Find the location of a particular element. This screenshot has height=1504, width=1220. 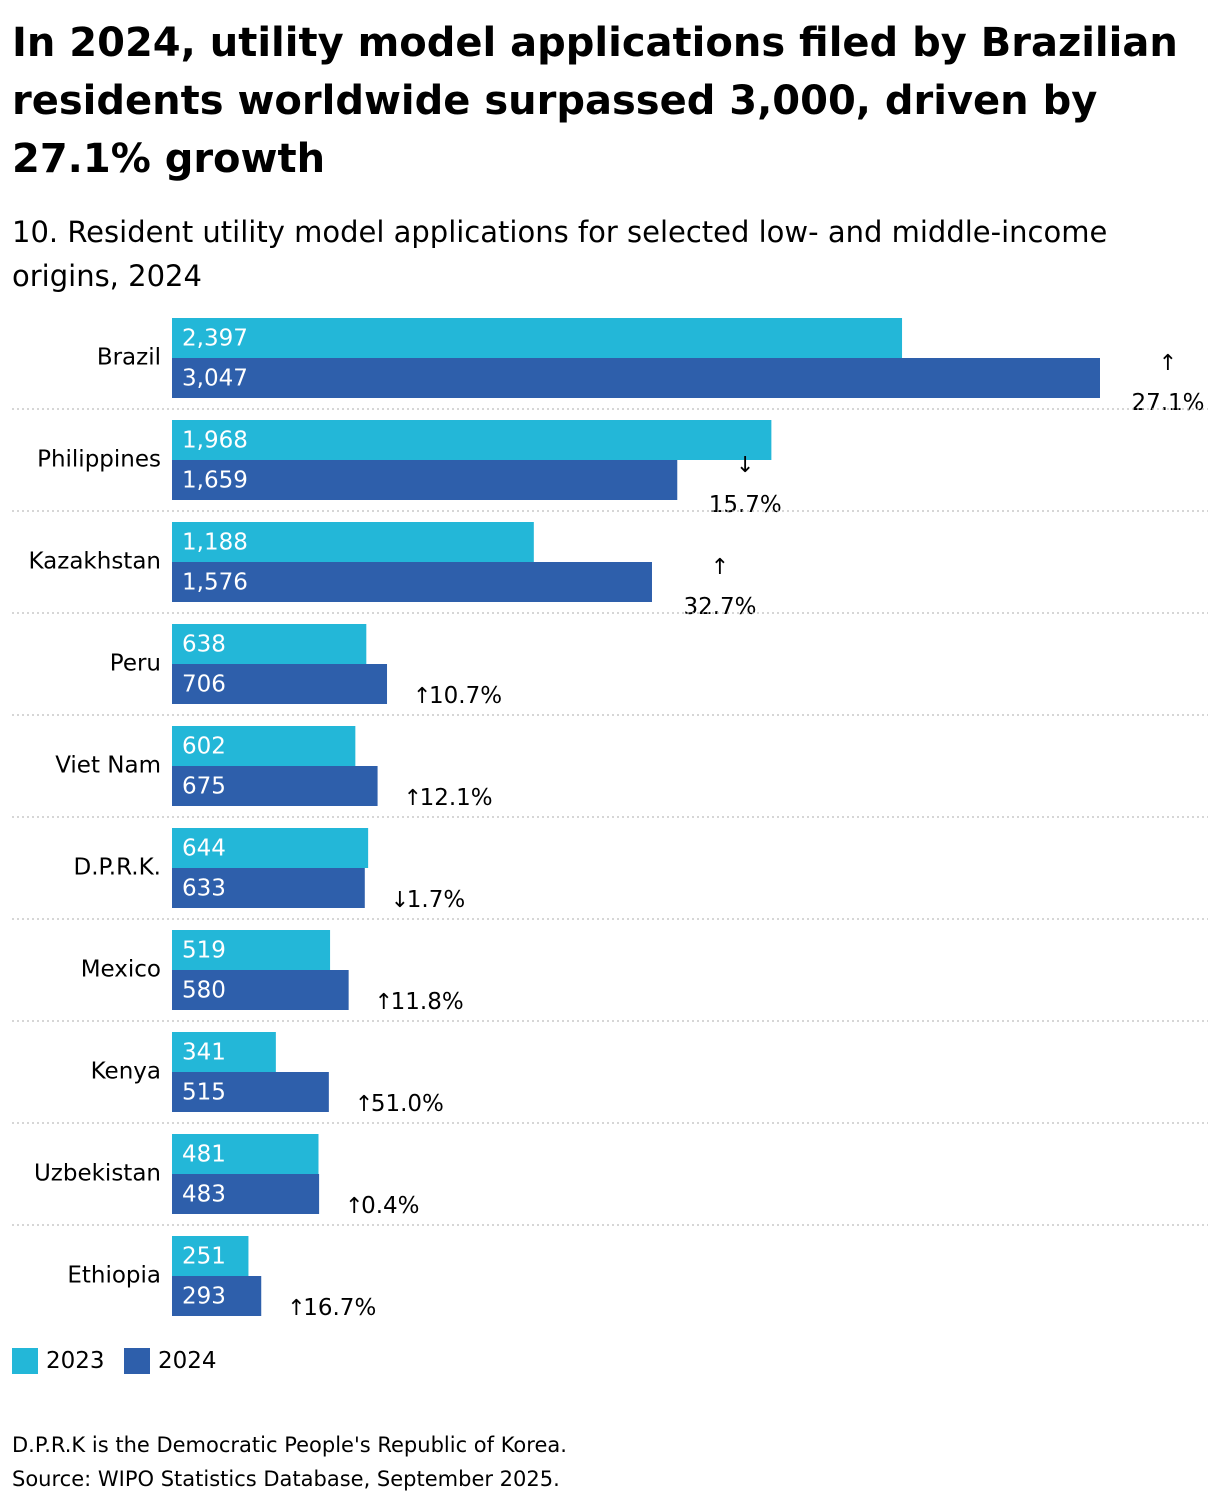

value-label-2023-viet-nam: 602 is located at coordinates (204, 747).